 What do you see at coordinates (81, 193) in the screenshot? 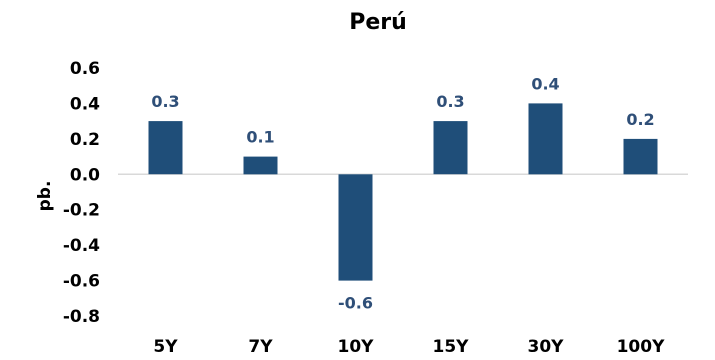
I see `y-axis-ticks: 0.6 0.4 0.2 0.0 -0.2 -0.4 -0.6 -0.8` at bounding box center [81, 193].